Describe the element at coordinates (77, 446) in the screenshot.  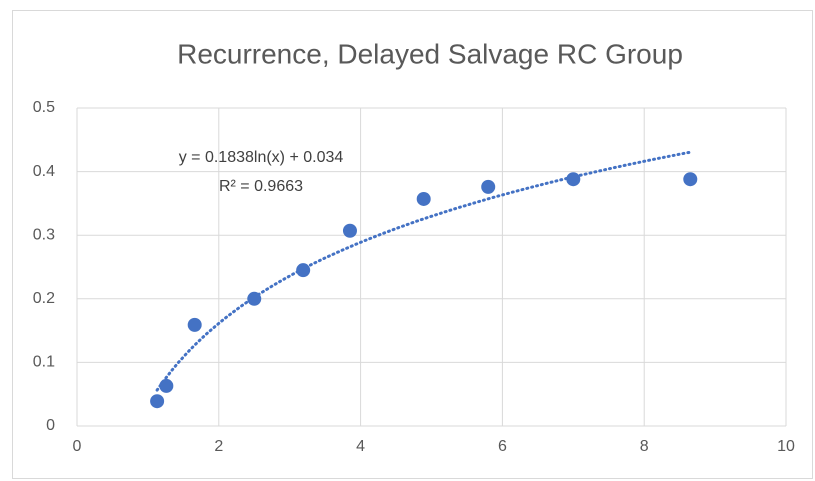
I see `x-tick-label: 0` at that location.